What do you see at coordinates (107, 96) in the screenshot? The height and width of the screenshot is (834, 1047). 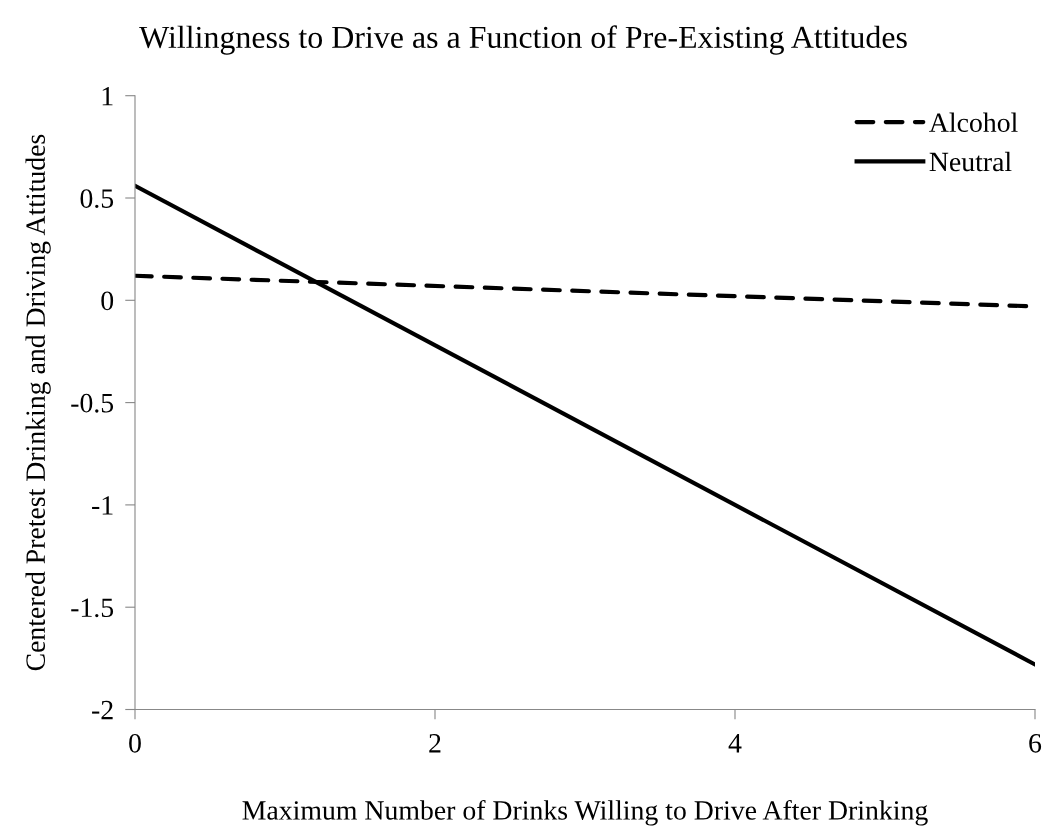 I see `y-tick-label: 1` at bounding box center [107, 96].